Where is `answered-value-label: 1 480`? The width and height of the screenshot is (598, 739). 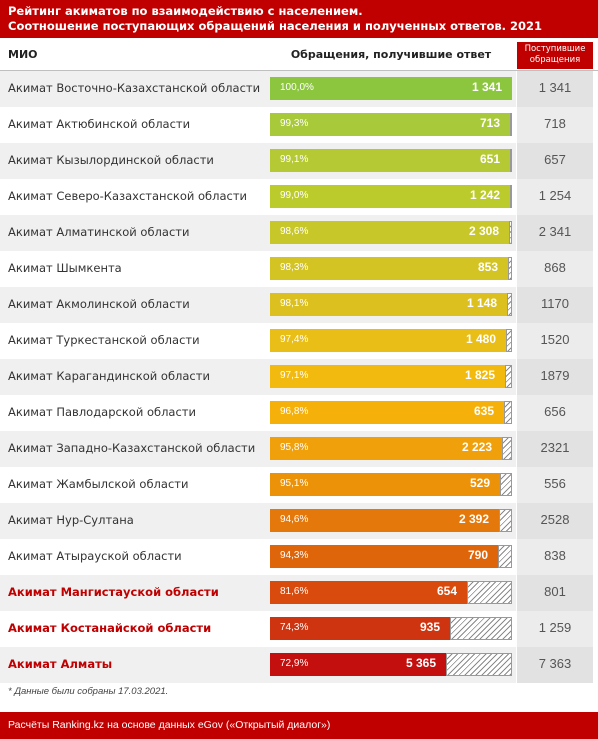 answered-value-label: 1 480 is located at coordinates (480, 339).